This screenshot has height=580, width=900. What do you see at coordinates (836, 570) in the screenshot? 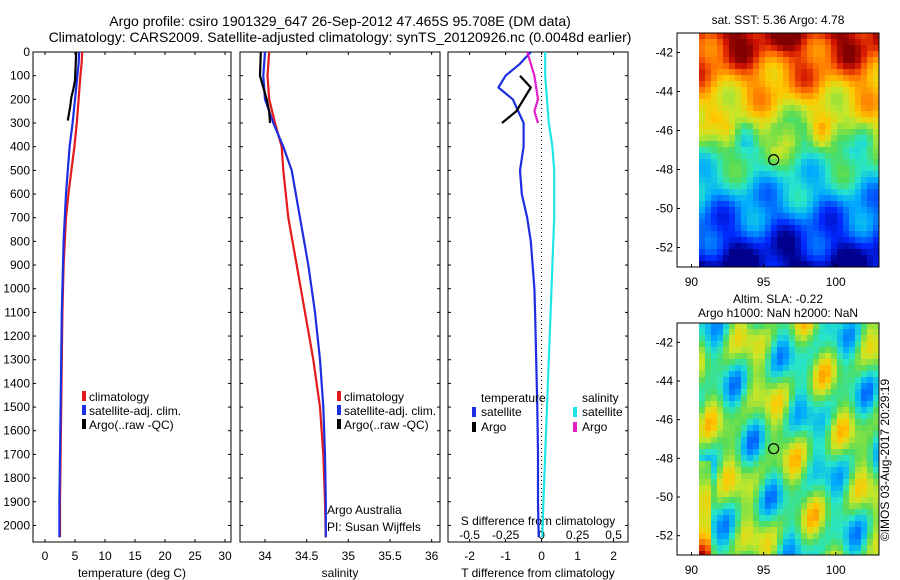
I see `sla-map-x-tick-label: 100` at bounding box center [836, 570].